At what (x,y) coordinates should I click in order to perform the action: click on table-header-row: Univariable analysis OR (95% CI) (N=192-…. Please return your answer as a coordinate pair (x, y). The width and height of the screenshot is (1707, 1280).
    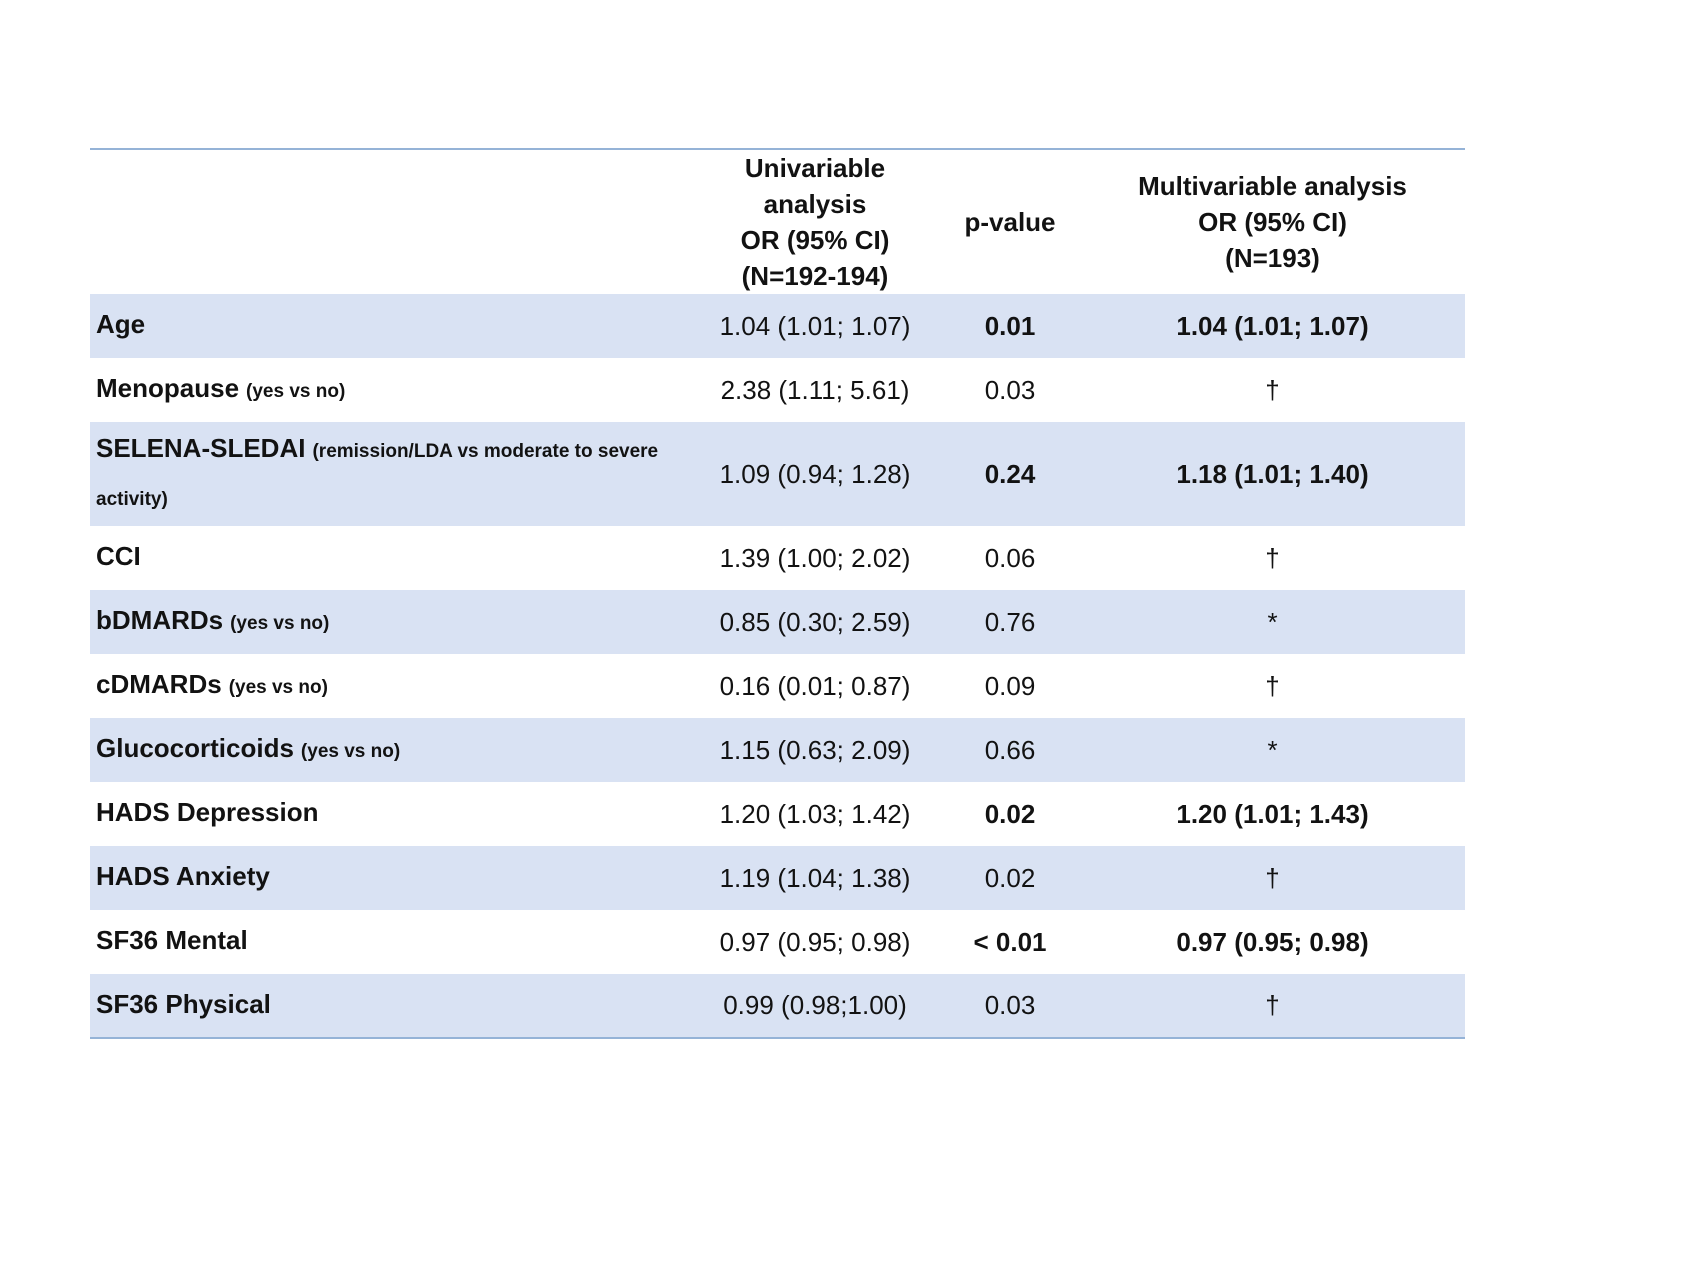
    Looking at the image, I should click on (777, 221).